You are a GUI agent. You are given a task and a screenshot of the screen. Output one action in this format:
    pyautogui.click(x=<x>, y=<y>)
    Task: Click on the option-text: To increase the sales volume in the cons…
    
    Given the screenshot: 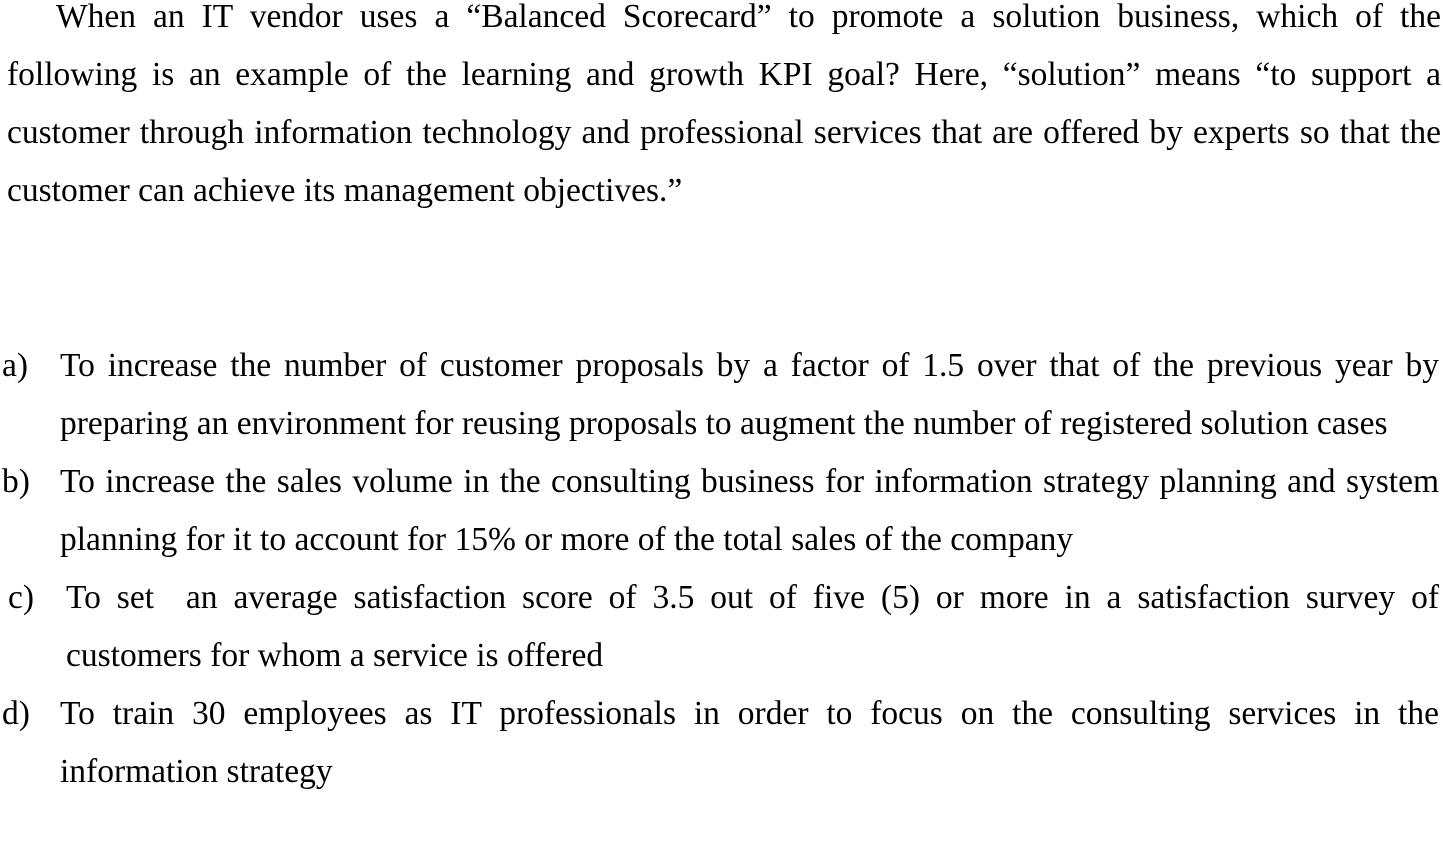 What is the action you would take?
    pyautogui.click(x=749, y=510)
    